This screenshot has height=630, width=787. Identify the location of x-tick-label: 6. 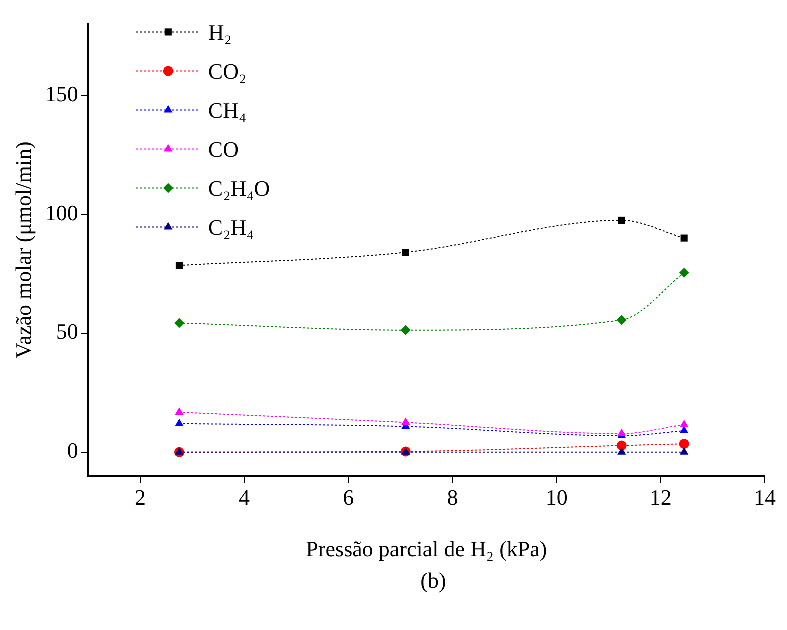
(348, 497).